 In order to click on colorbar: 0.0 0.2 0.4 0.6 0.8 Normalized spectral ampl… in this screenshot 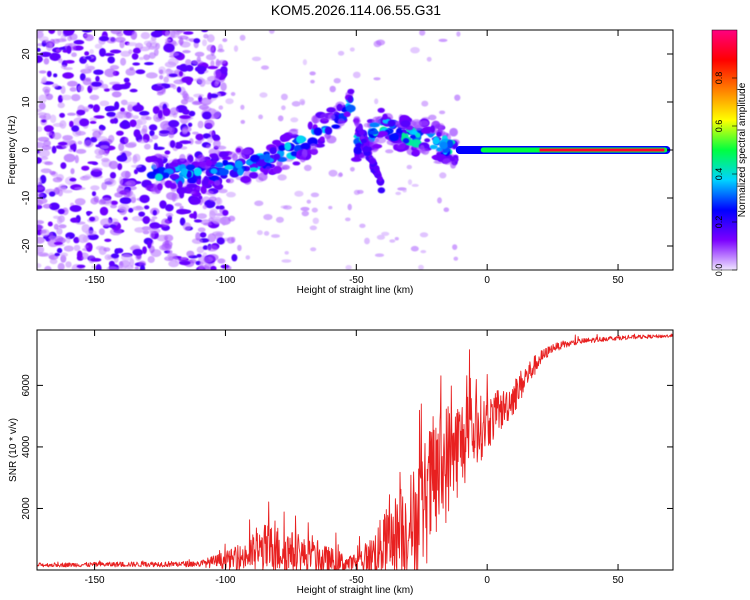, I will do `click(729, 152)`.